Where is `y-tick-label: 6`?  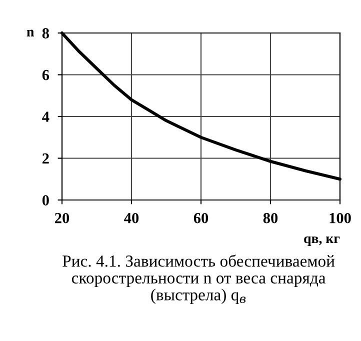 y-tick-label: 6 is located at coordinates (46, 75).